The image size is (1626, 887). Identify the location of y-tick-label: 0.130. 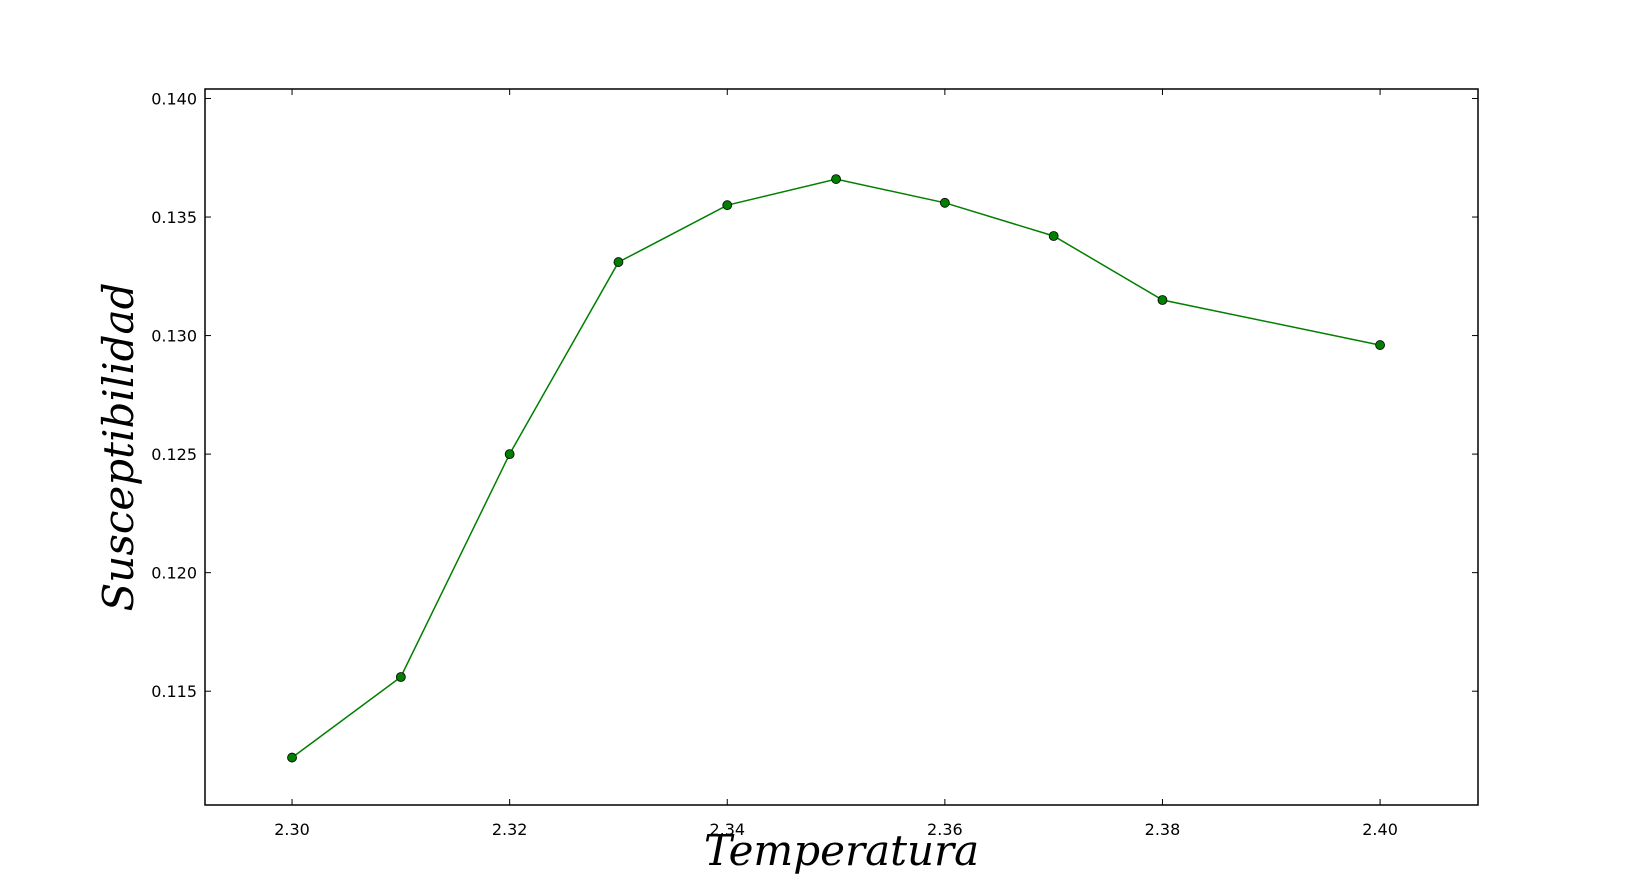
(174, 336).